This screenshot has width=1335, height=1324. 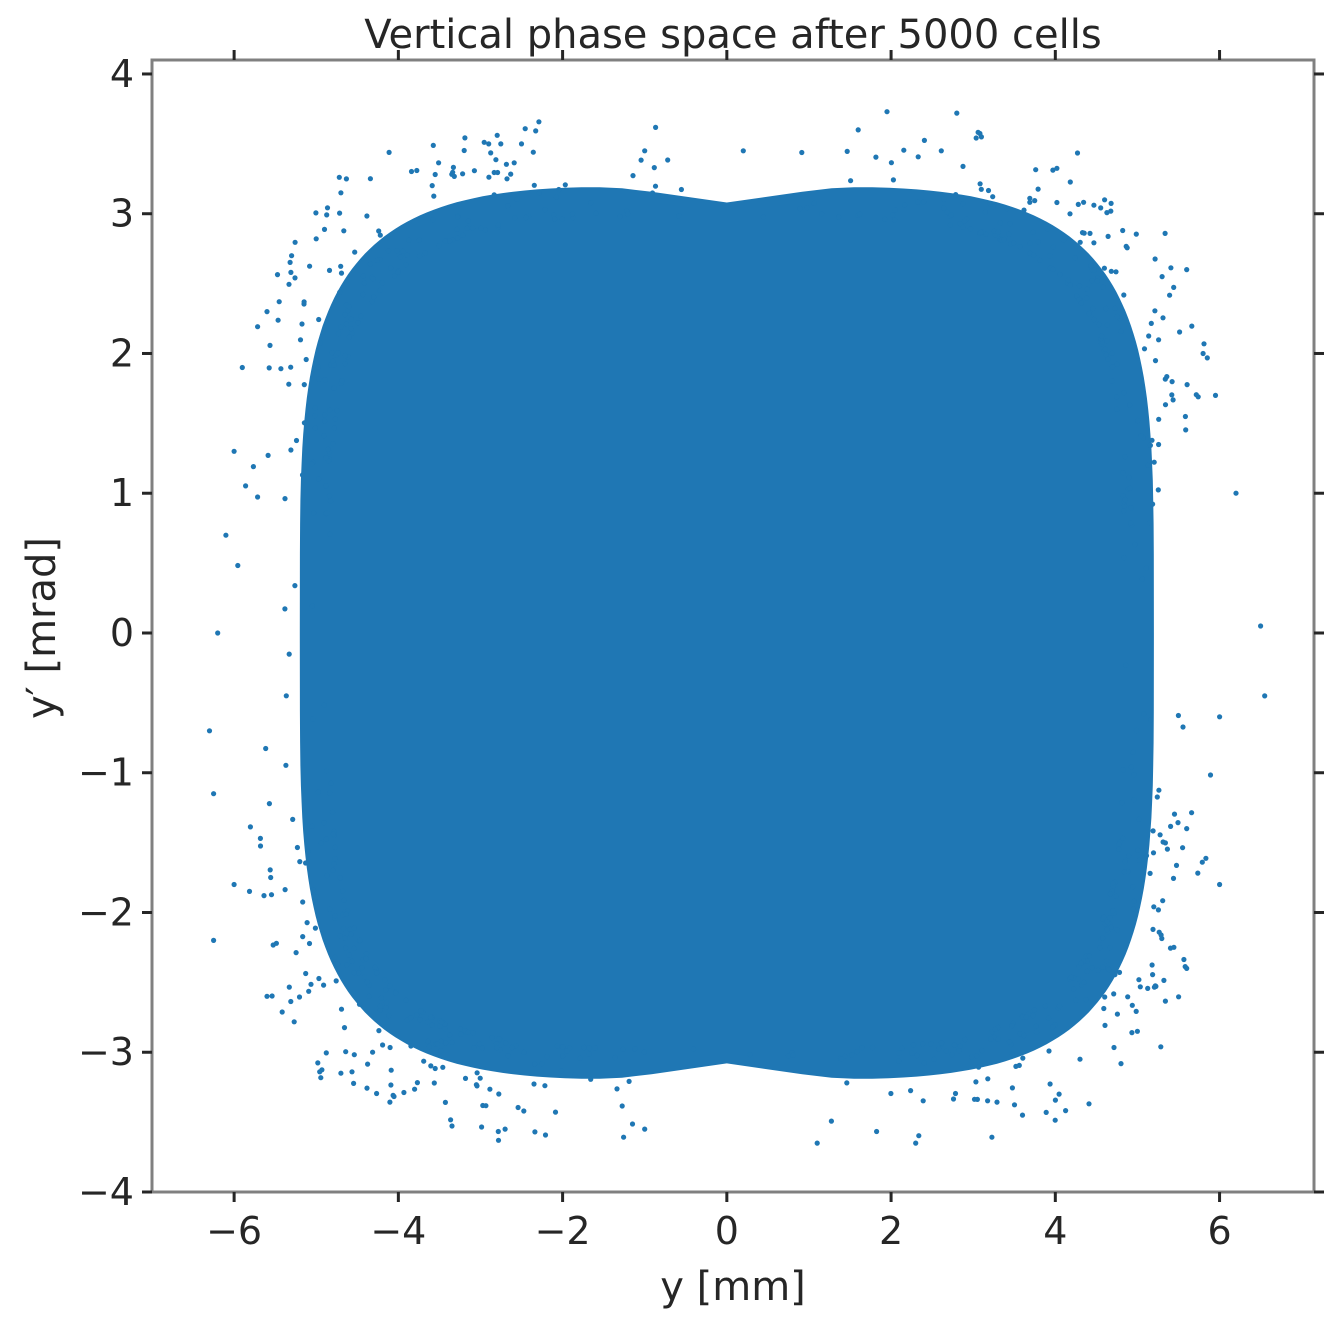 What do you see at coordinates (106, 1192) in the screenshot?
I see `y-tick-label: −4` at bounding box center [106, 1192].